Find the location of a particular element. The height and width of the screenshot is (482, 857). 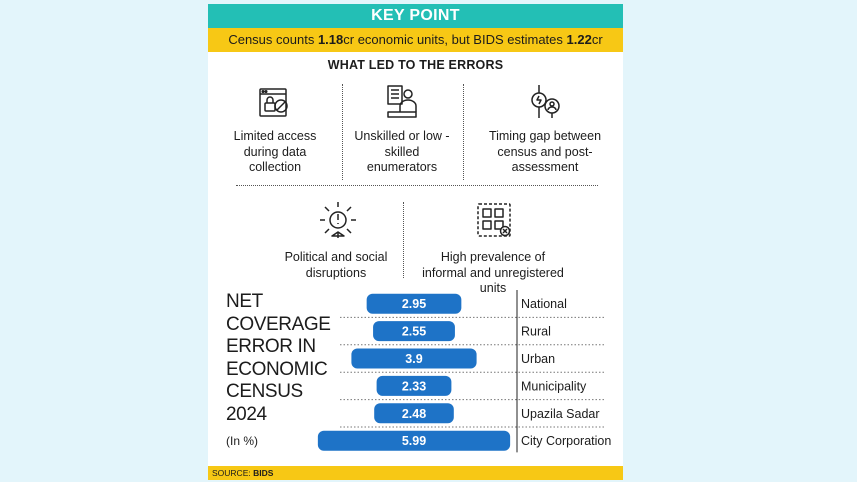

source-name: BIDS is located at coordinates (263, 473).